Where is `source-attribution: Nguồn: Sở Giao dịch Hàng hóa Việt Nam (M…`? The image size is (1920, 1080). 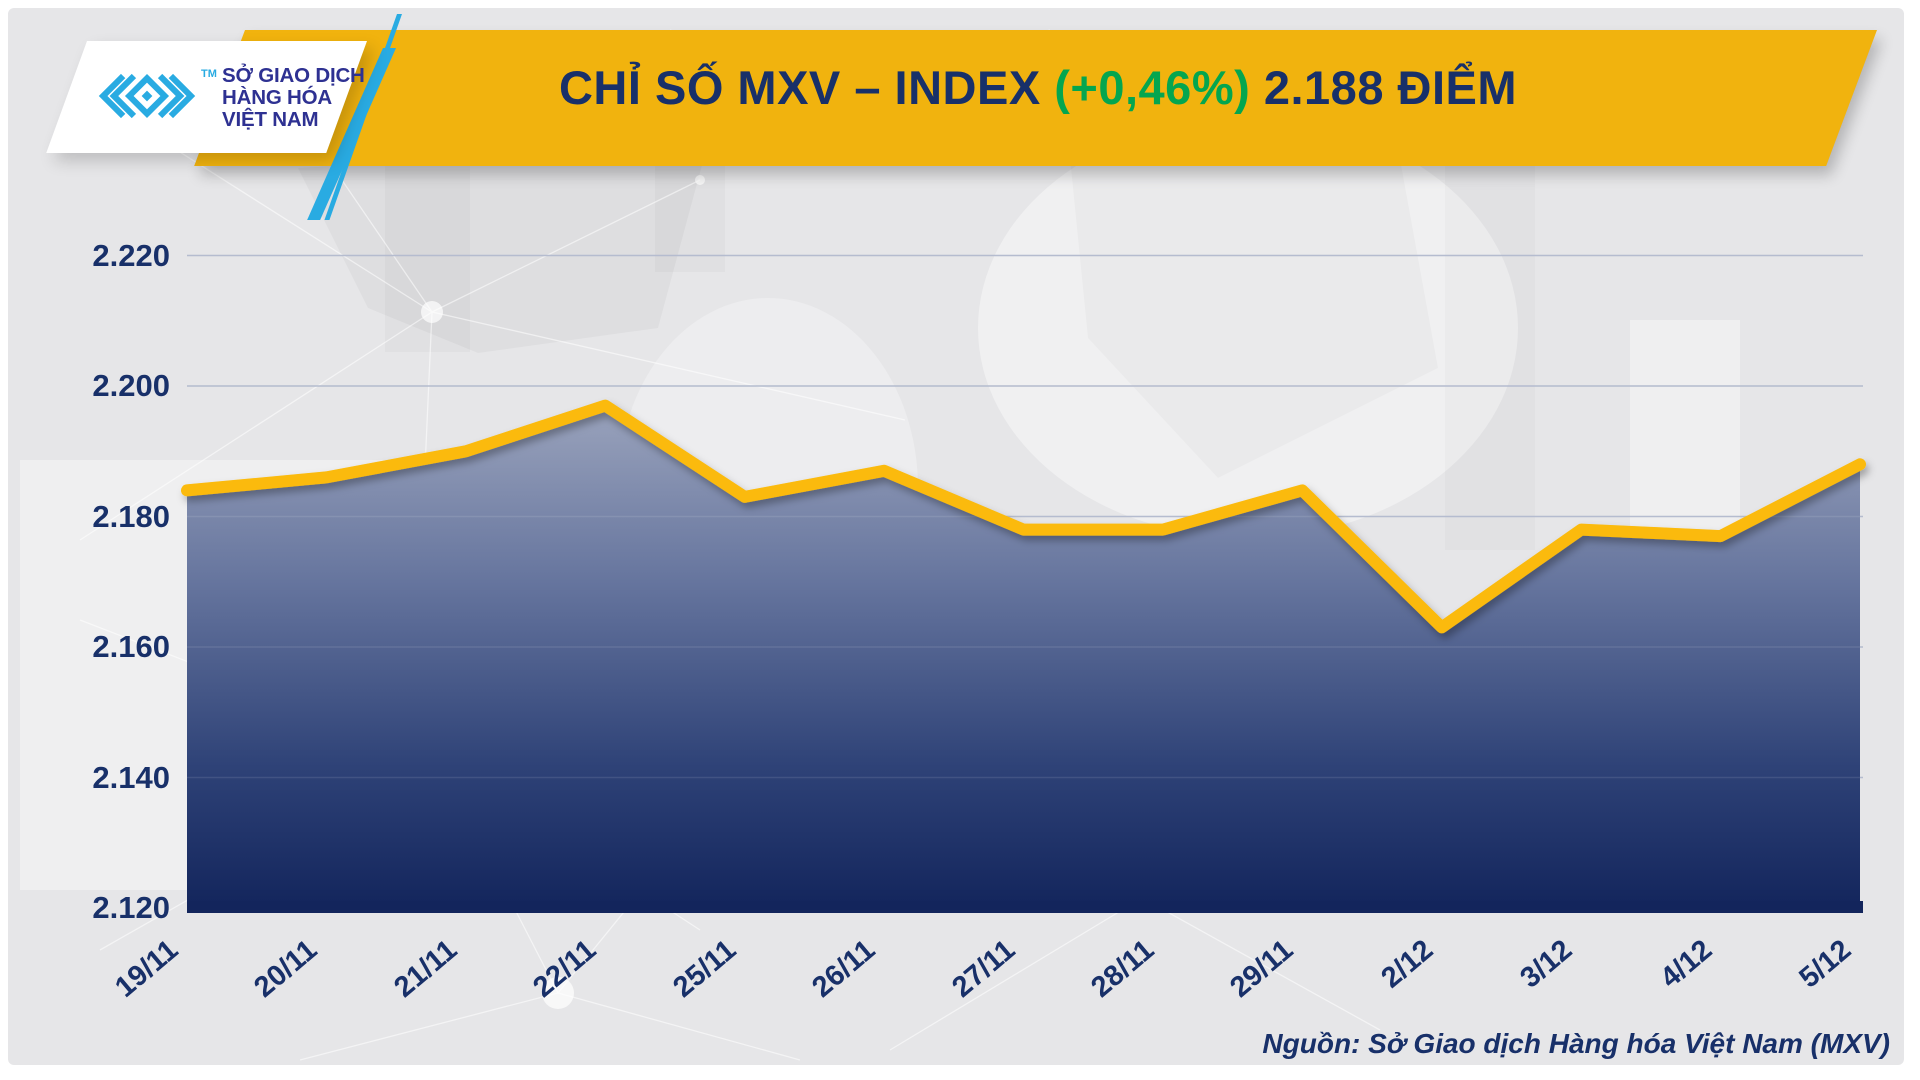
source-attribution: Nguồn: Sở Giao dịch Hàng hóa Việt Nam (M… is located at coordinates (1576, 1043).